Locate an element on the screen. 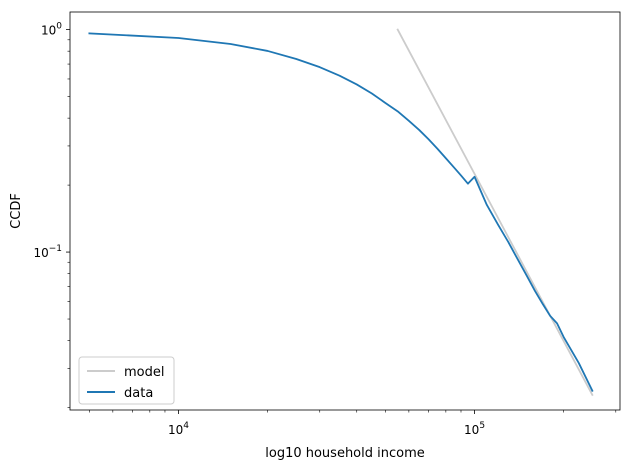  legend: model data is located at coordinates (126, 380).